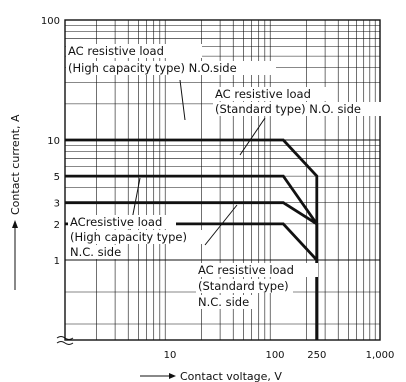 The image size is (406, 382). What do you see at coordinates (170, 355) in the screenshot?
I see `x-tick-label: 10` at bounding box center [170, 355].